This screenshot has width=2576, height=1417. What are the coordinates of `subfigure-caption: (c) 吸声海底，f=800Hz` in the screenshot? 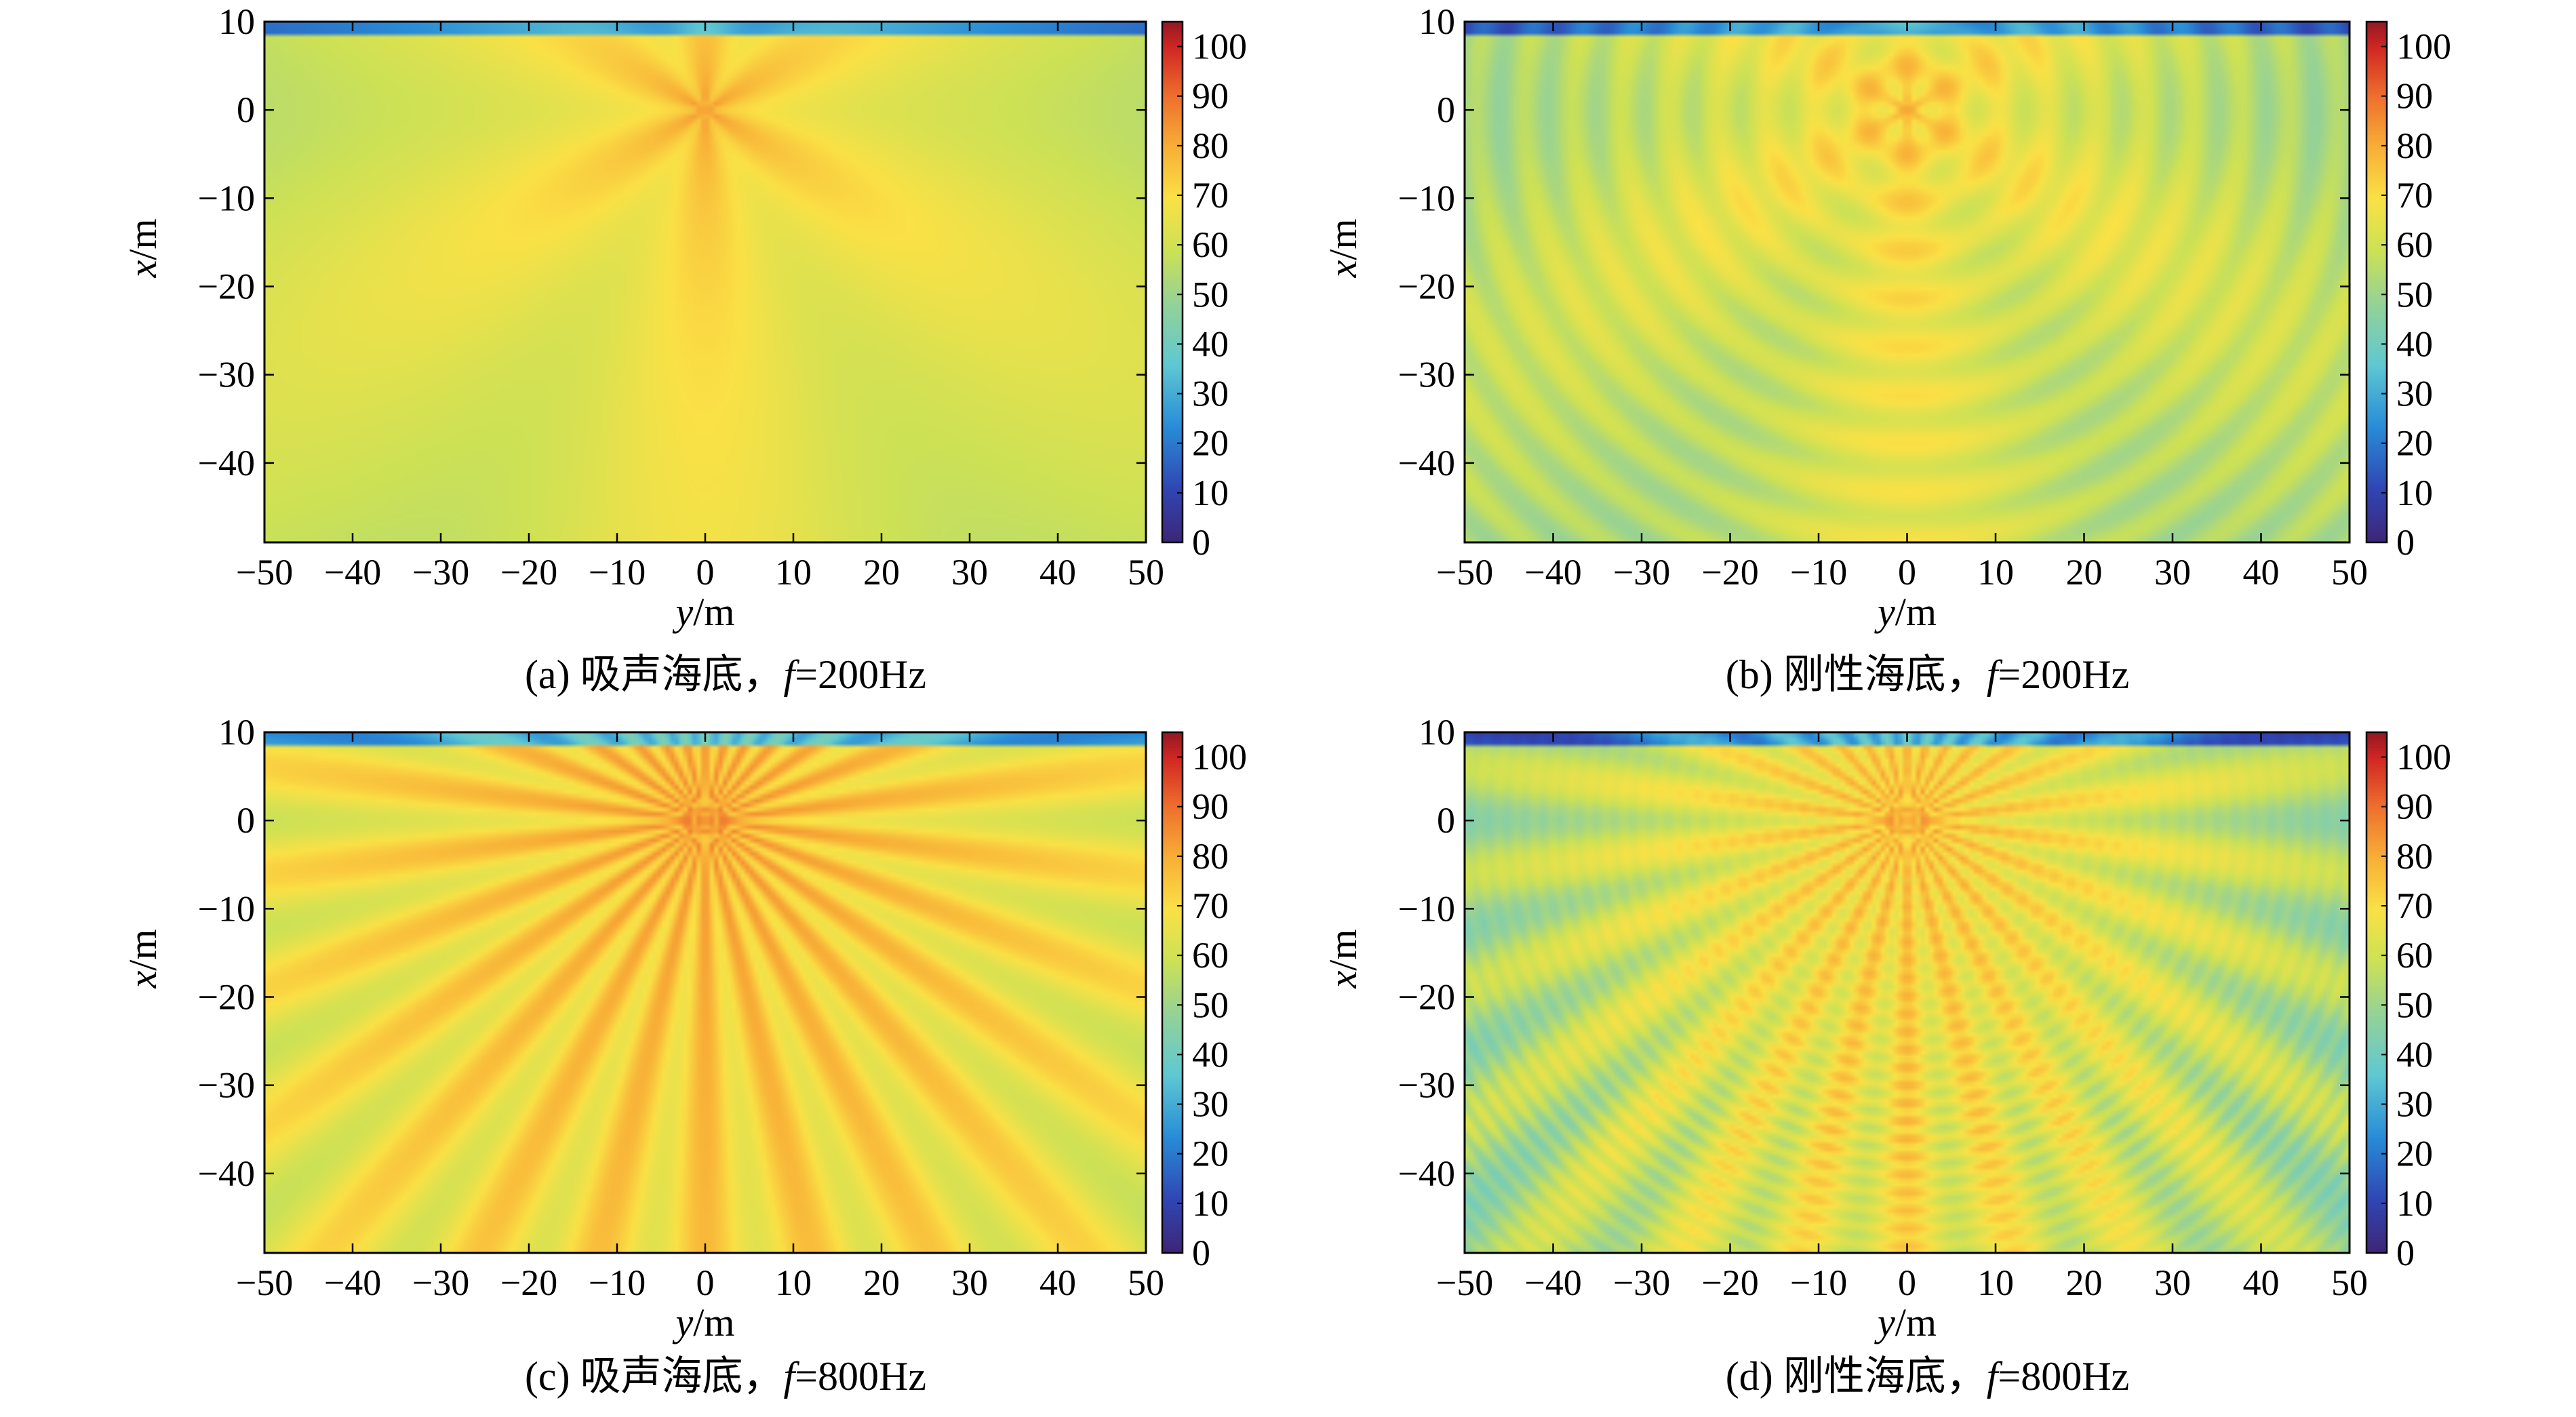 It's located at (725, 1376).